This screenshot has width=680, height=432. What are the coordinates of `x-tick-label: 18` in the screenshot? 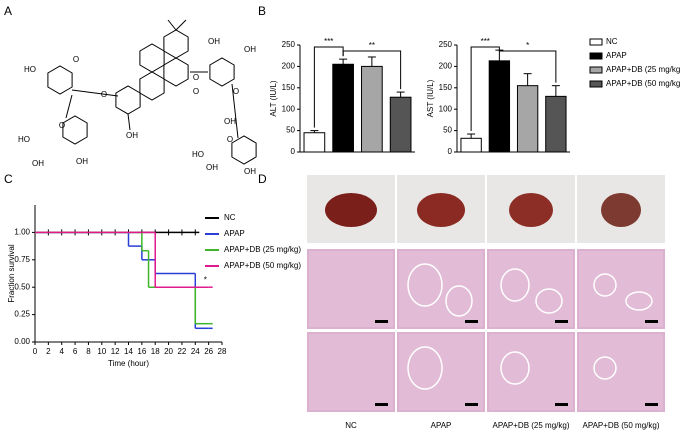 It's located at (155, 351).